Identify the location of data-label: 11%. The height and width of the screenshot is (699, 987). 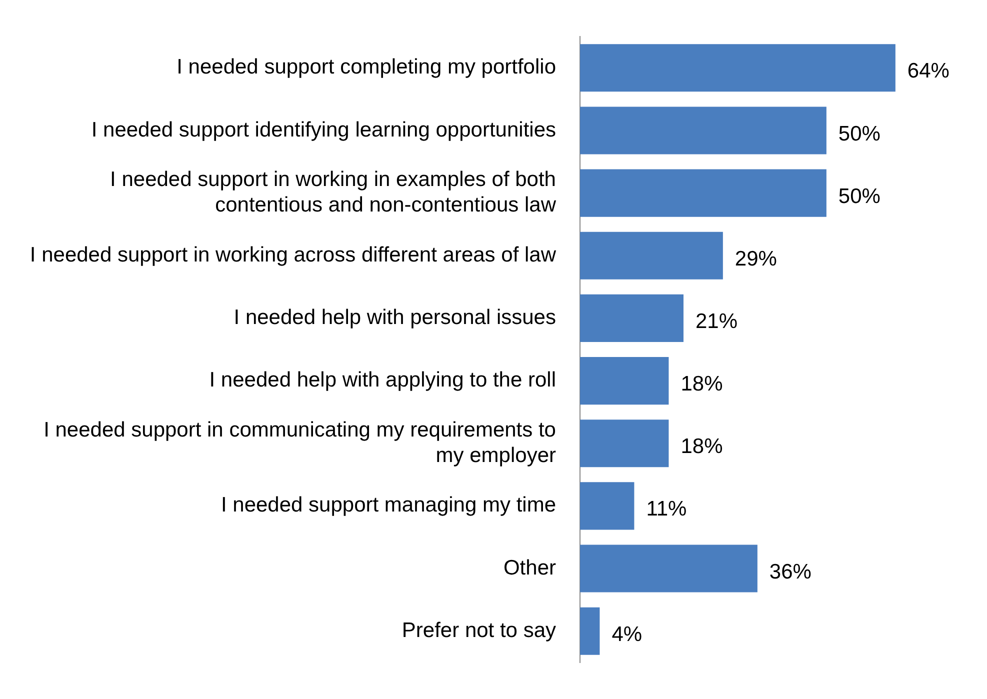
(666, 509).